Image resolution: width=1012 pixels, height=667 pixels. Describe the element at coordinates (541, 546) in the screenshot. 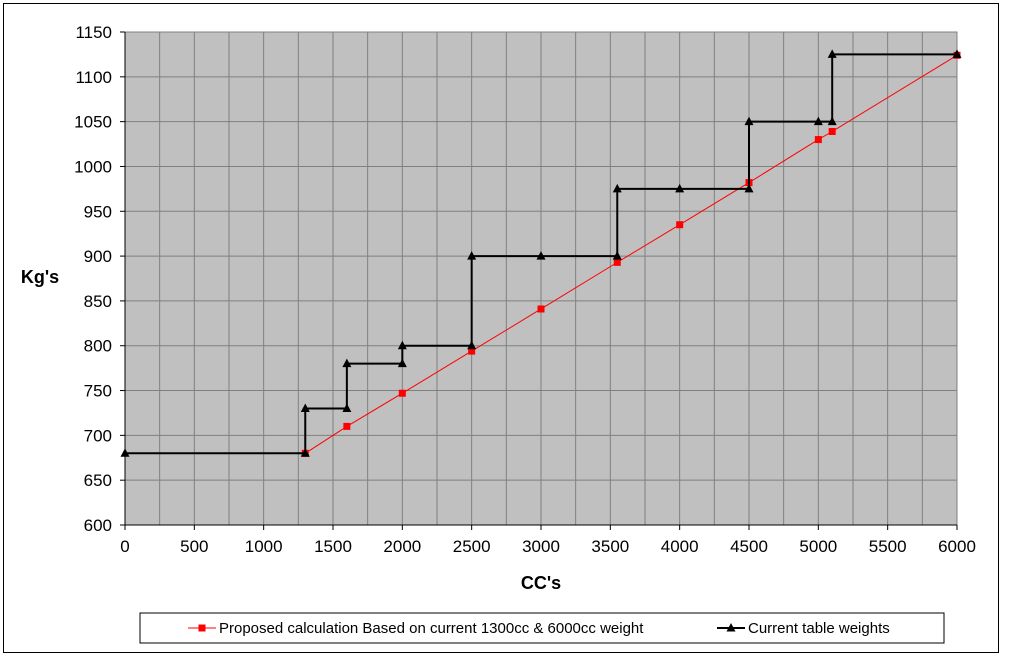

I see `x-tick-label: 3000` at that location.